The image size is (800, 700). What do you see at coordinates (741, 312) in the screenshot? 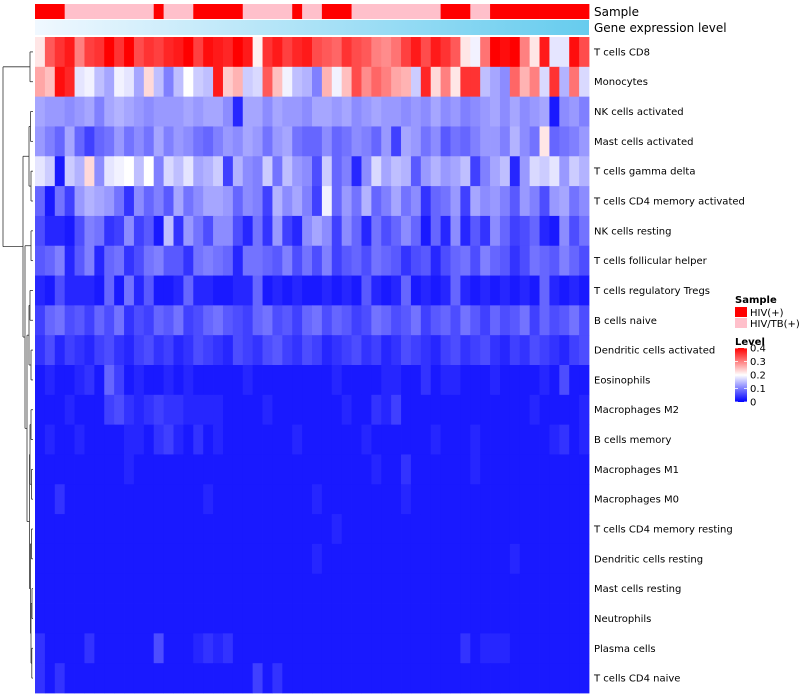
I see `legend-swatch-hiv` at bounding box center [741, 312].